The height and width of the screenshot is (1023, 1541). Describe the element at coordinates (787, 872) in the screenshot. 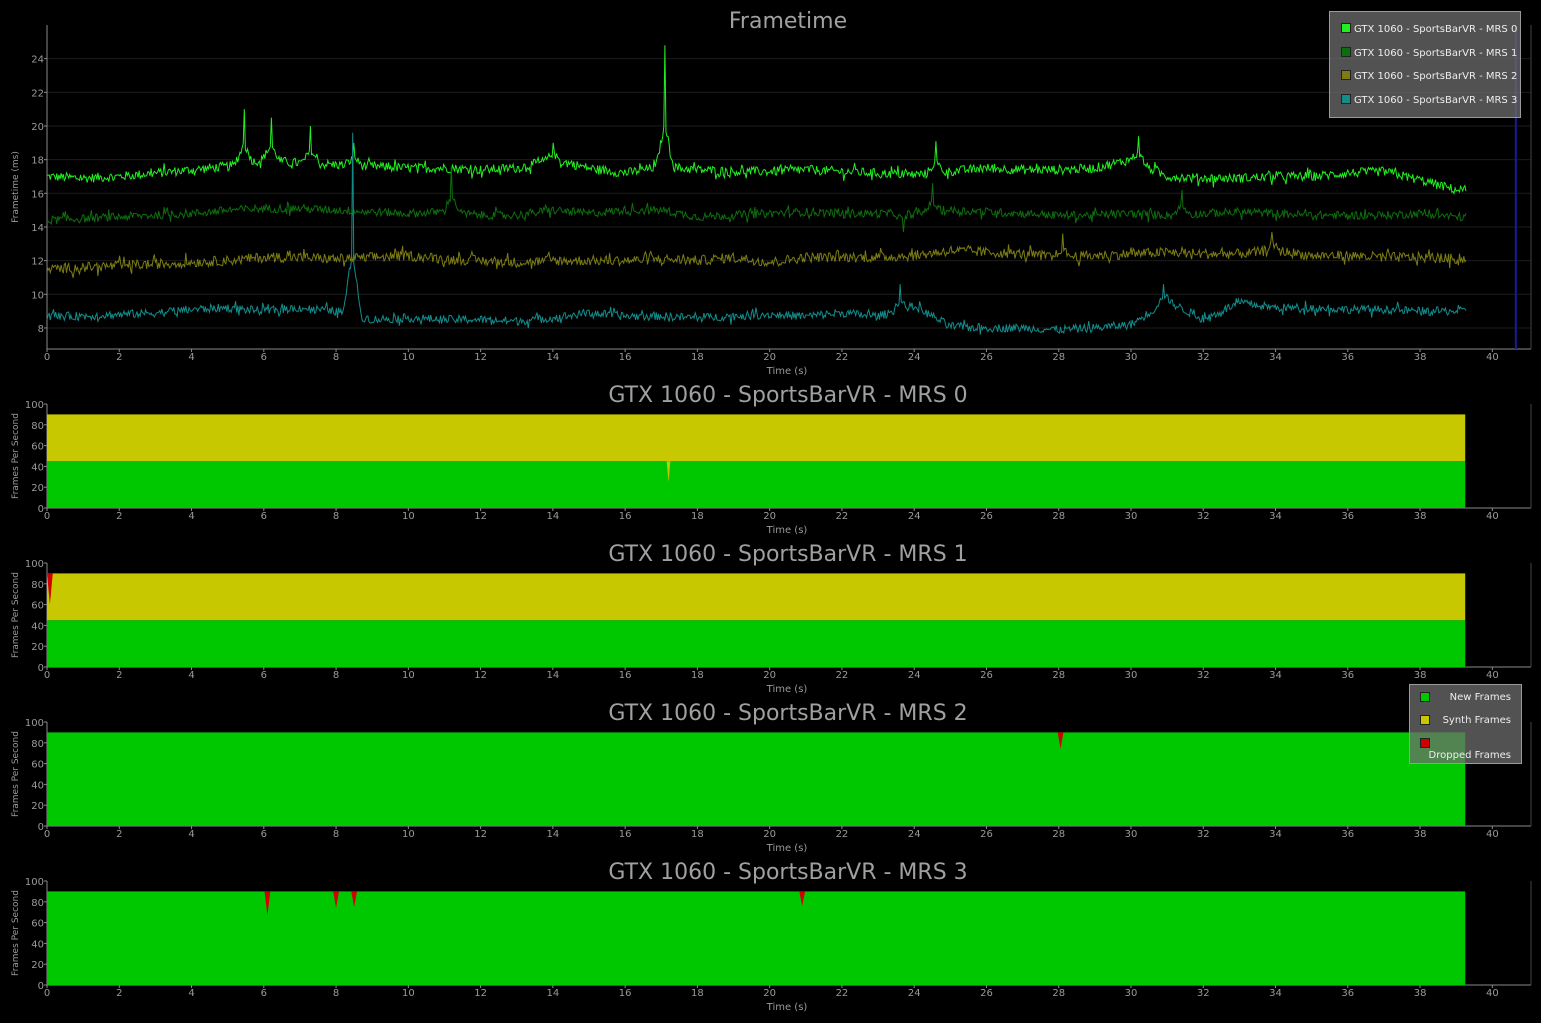

I see `chart-title: GTX 1060 - SportsBarVR - MRS 3` at that location.